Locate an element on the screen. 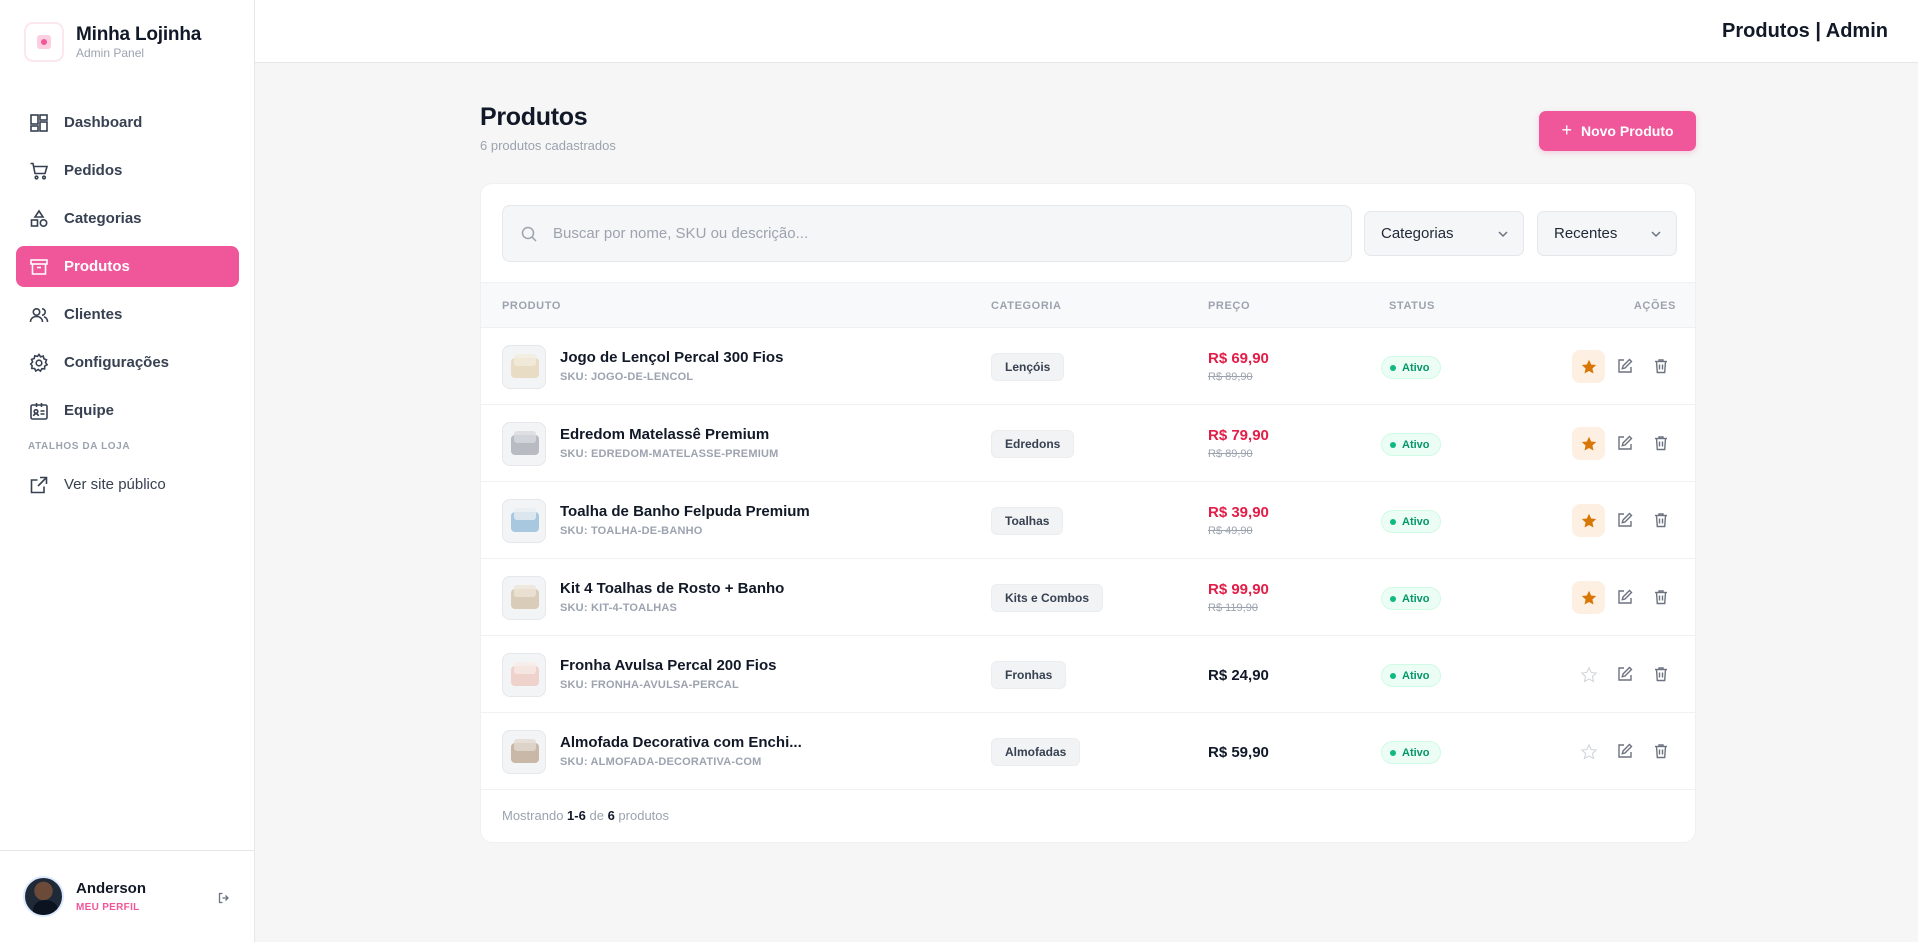  sidebar-item-label: Produtos is located at coordinates (97, 266).